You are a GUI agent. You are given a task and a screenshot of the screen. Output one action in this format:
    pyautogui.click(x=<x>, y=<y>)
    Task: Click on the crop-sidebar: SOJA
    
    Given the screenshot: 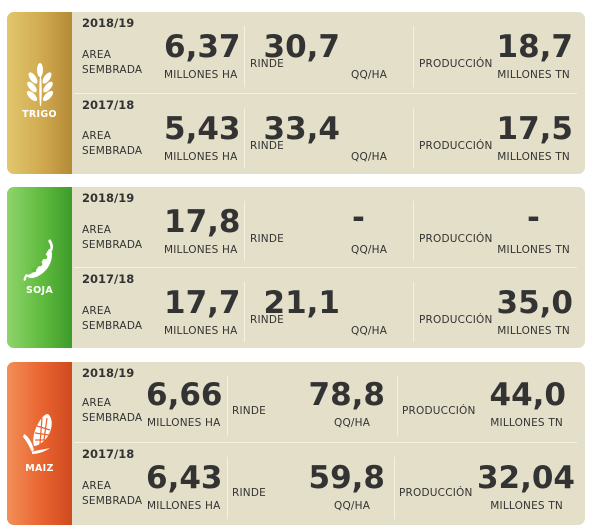 What is the action you would take?
    pyautogui.click(x=39, y=267)
    